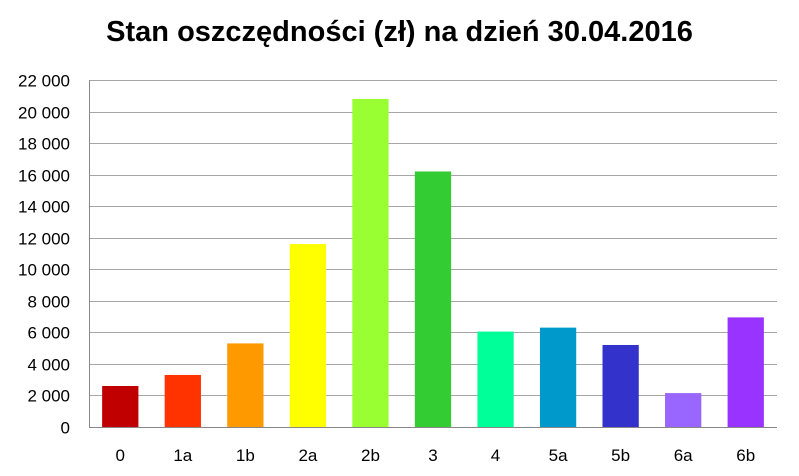  Describe the element at coordinates (558, 455) in the screenshot. I see `x-tick-label: 5a` at that location.